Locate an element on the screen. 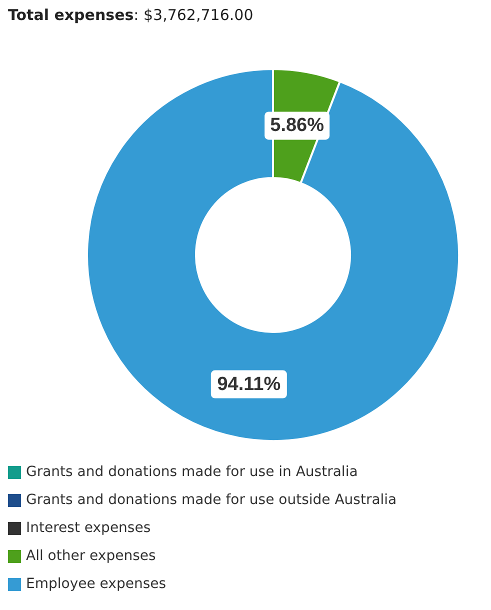 This screenshot has height=610, width=491. data-label: 94.11% is located at coordinates (249, 384).